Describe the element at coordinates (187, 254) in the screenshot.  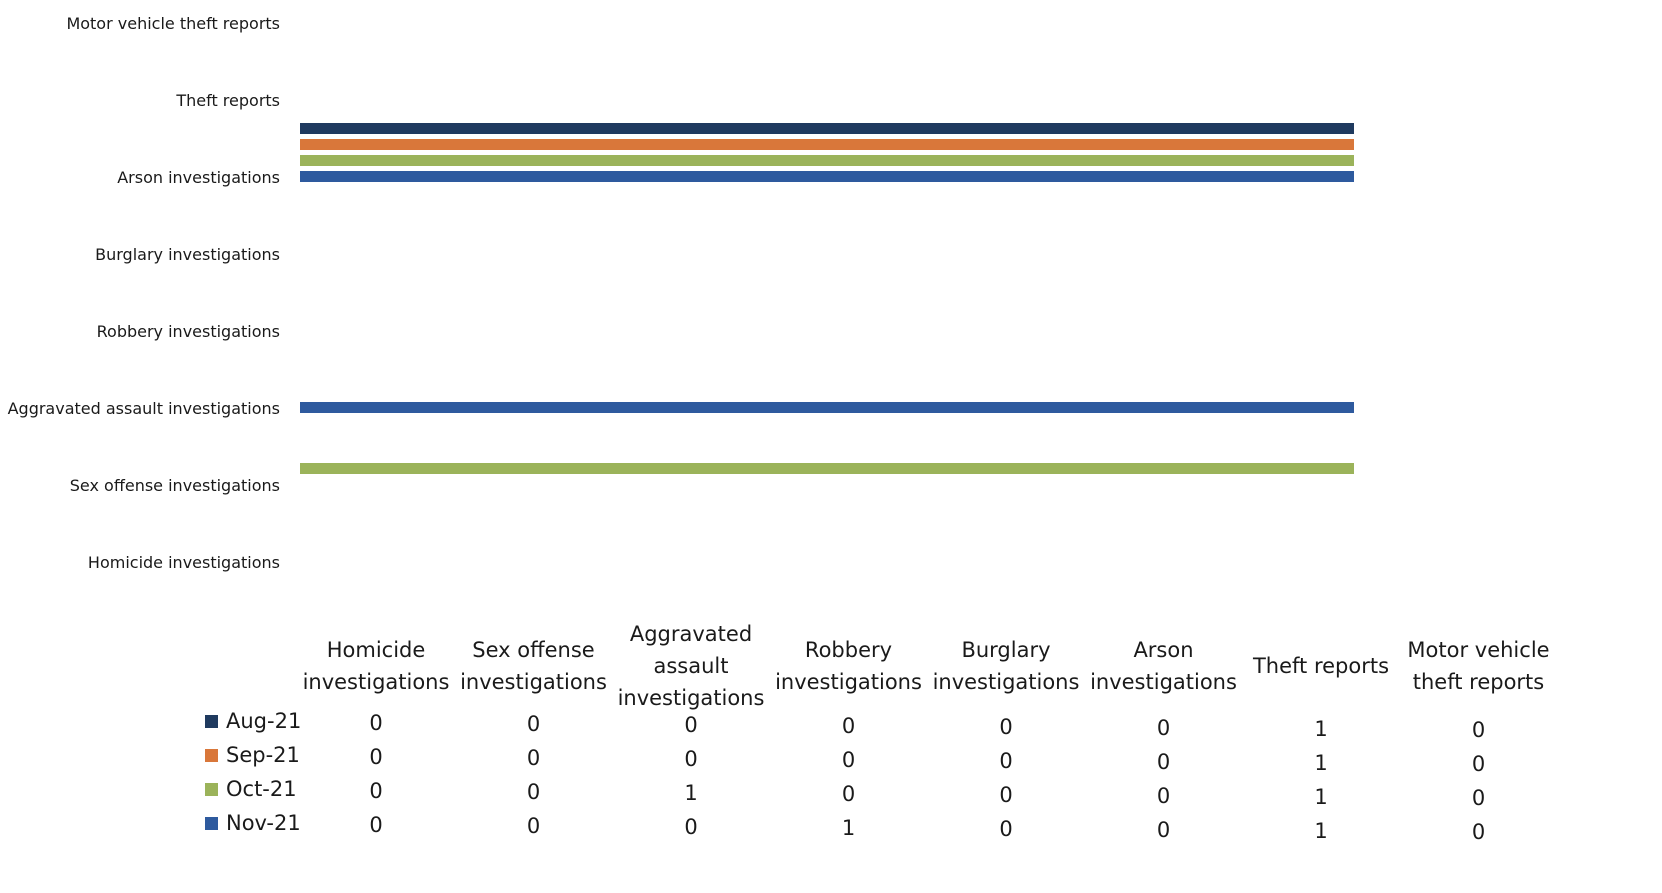
I see `category-label: Burglary investigations` at that location.